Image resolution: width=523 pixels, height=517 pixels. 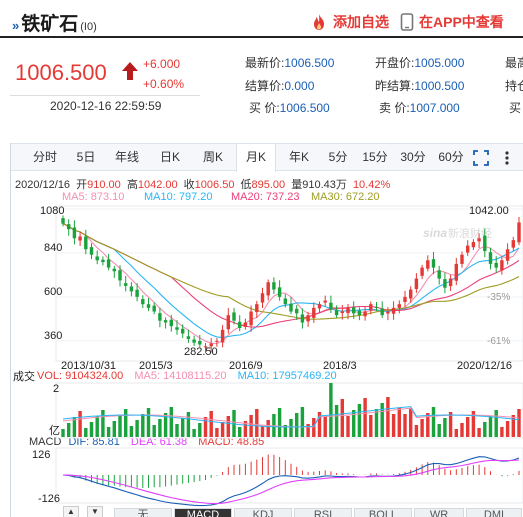 I want to click on macd-histogram, so click(x=294, y=471).